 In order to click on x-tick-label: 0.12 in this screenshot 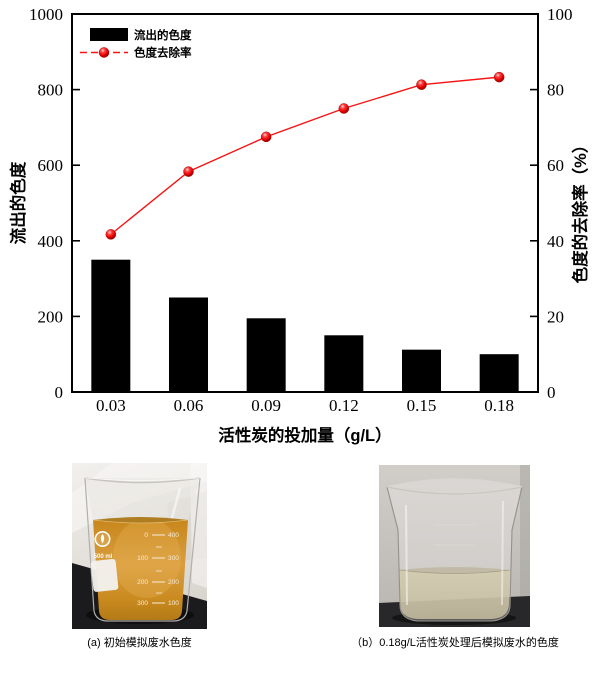, I will do `click(344, 405)`.